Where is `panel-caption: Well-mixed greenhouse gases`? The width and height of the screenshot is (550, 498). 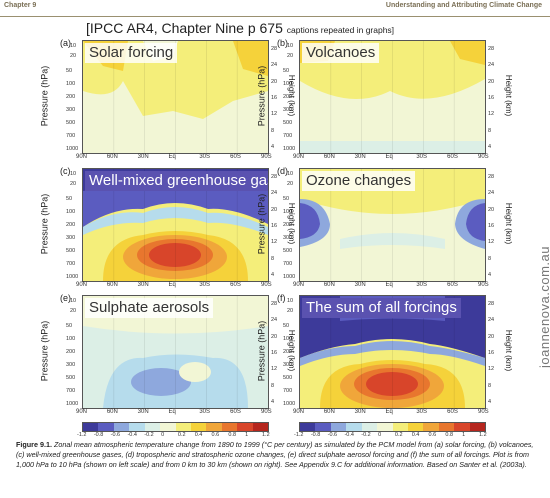
panel-caption: Well-mixed greenhouse gases is located at coordinates (176, 181).